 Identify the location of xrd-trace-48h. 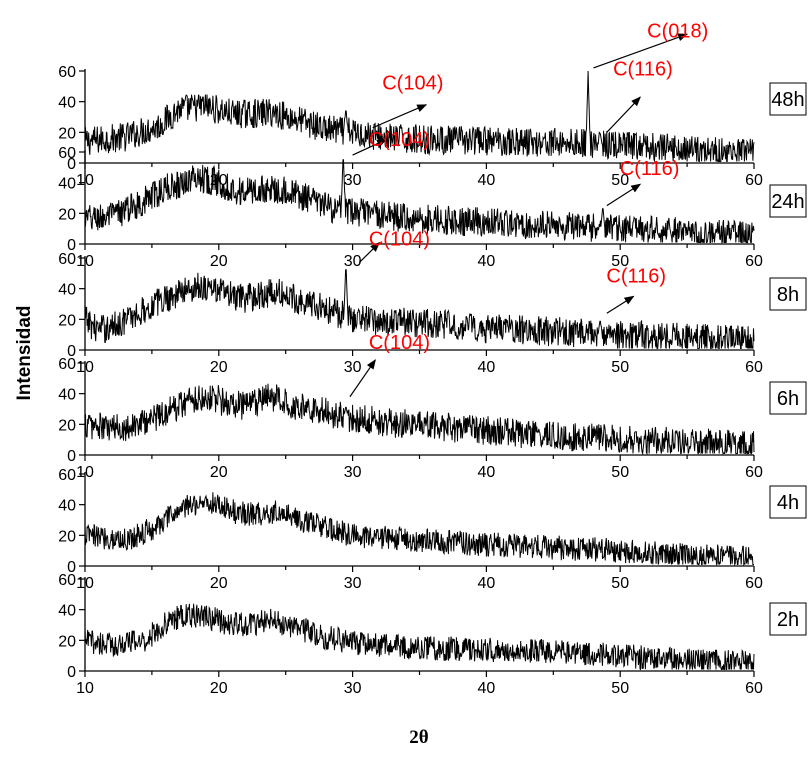
(419, 116).